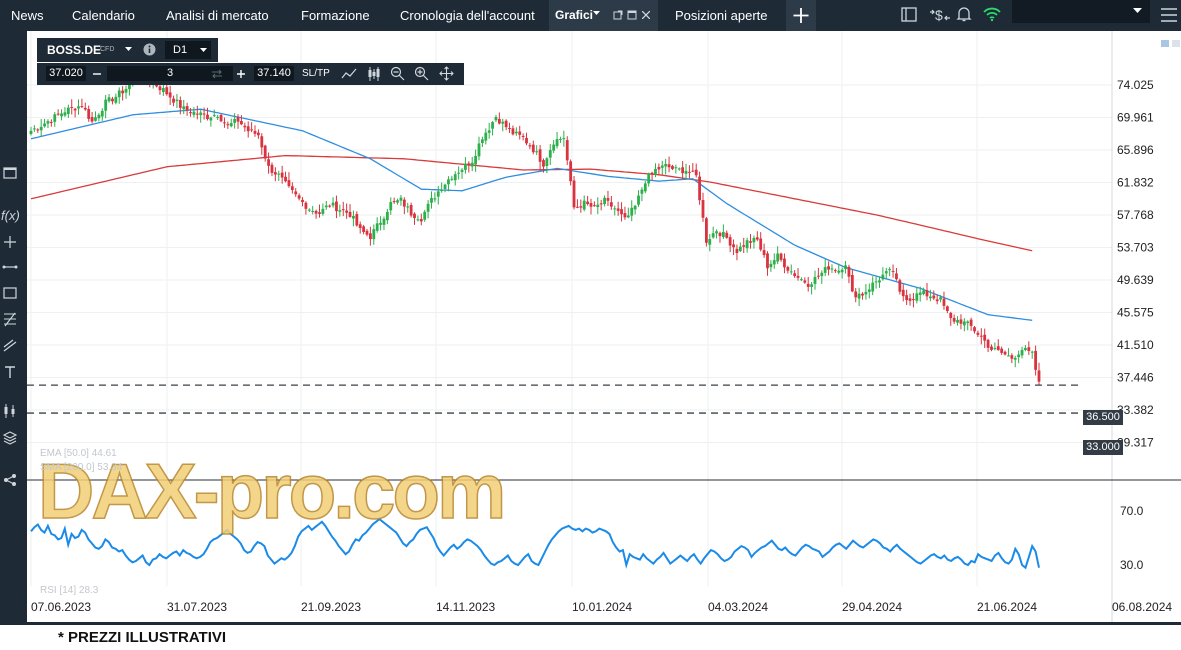  Describe the element at coordinates (10, 438) in the screenshot. I see `layers-icon` at that location.